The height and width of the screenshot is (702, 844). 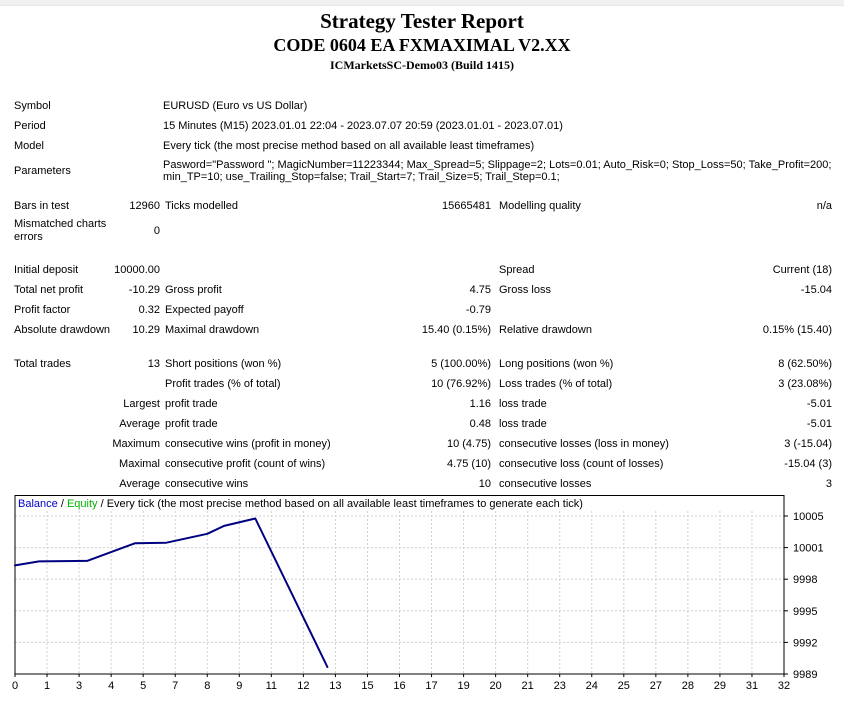 I want to click on stat-value: Maximum, so click(x=136, y=444).